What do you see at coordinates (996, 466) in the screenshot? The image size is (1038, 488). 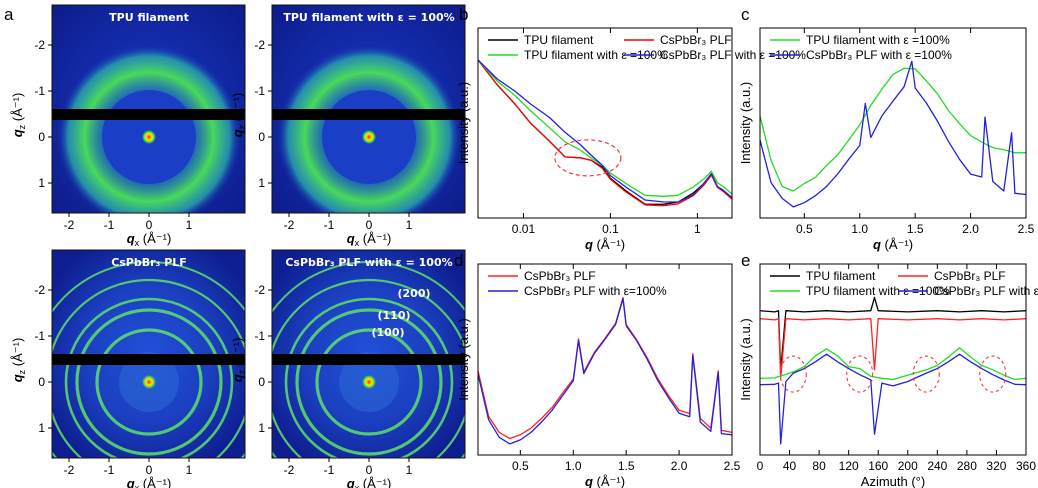 I see `x-tick-label: 320` at bounding box center [996, 466].